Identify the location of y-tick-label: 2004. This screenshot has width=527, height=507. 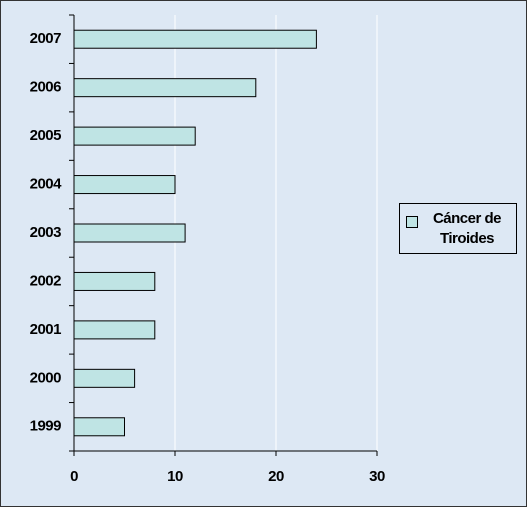
(46, 184).